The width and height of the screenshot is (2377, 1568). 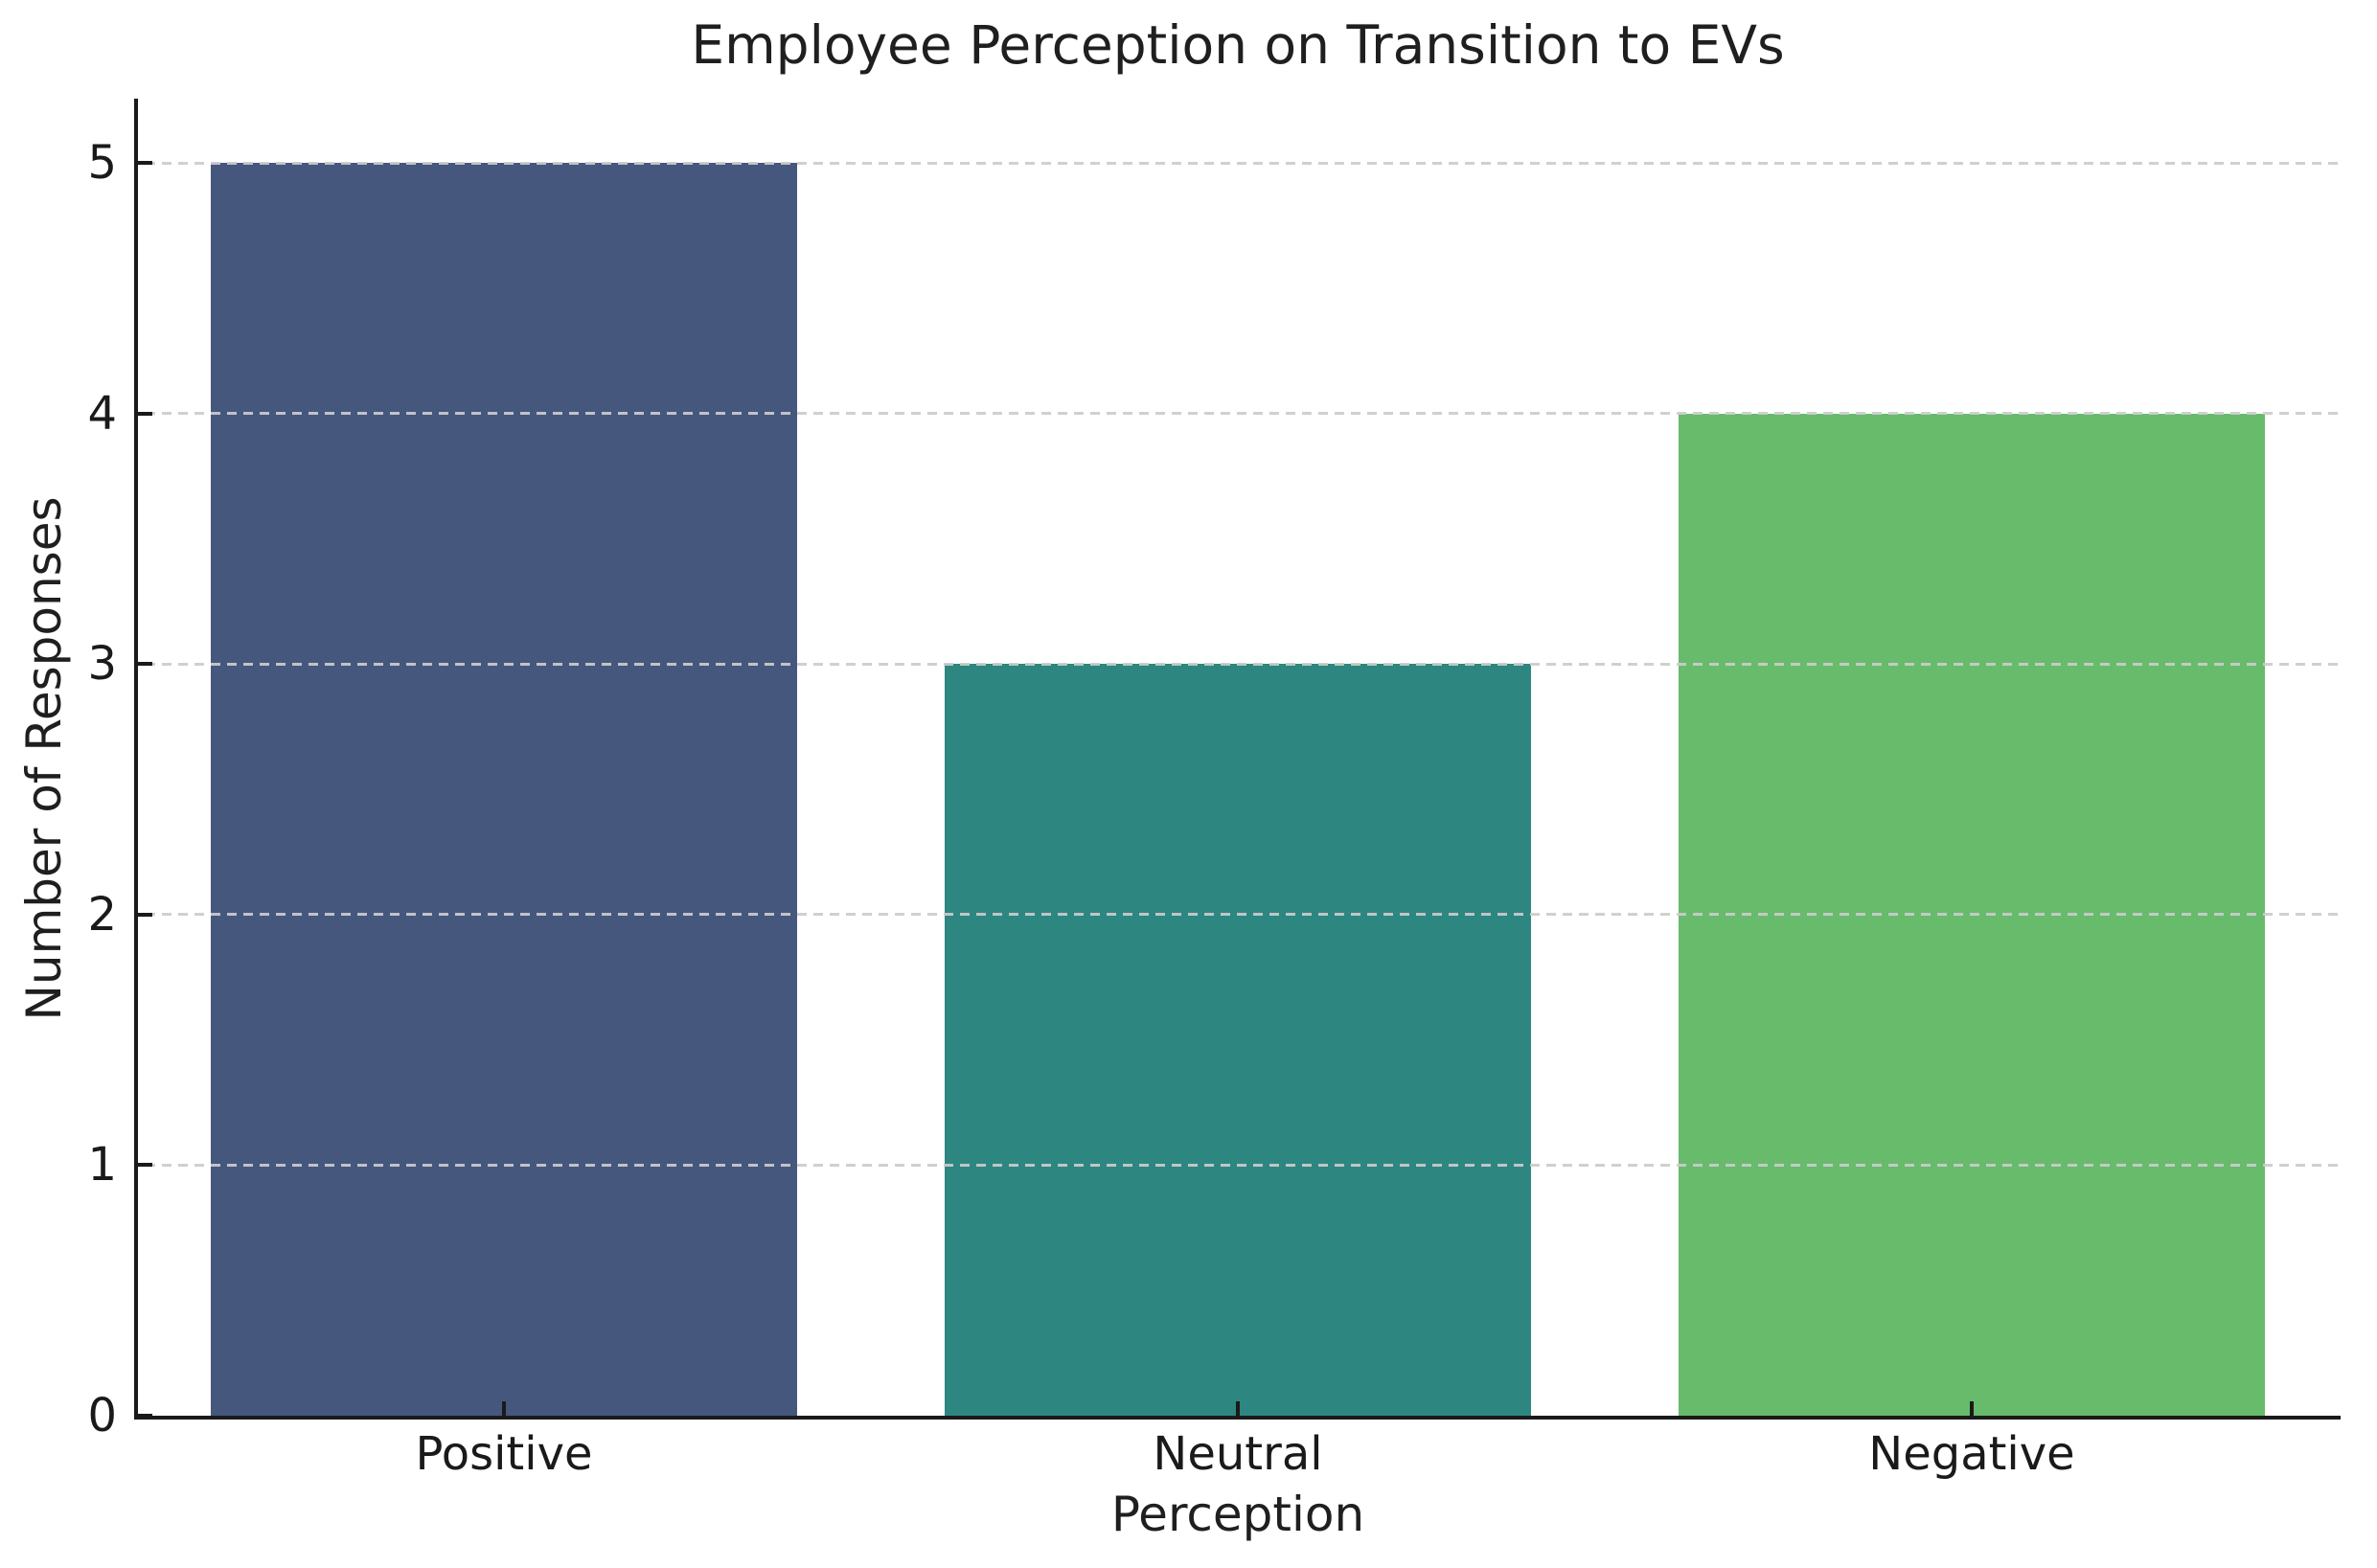 I want to click on chart-title: Employee Perception on Transition to EVs, so click(x=1238, y=45).